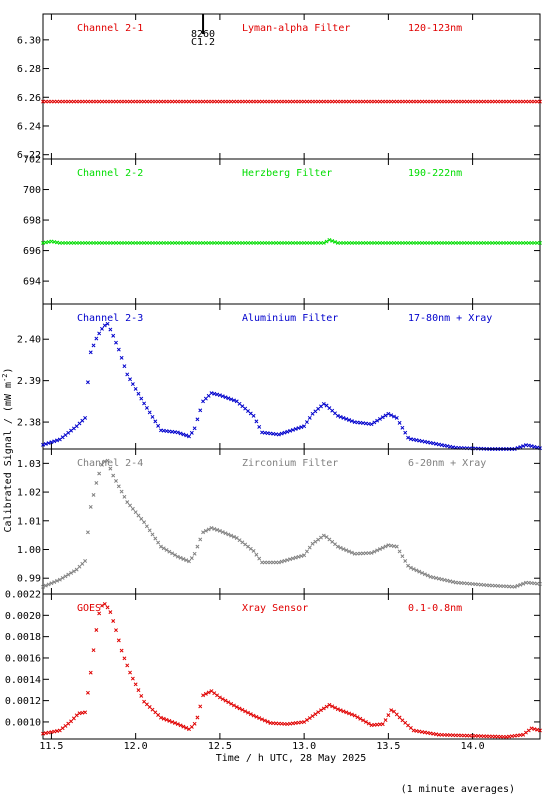 This screenshot has width=550, height=804. I want to click on x-tick-label: 12.0, so click(136, 746).